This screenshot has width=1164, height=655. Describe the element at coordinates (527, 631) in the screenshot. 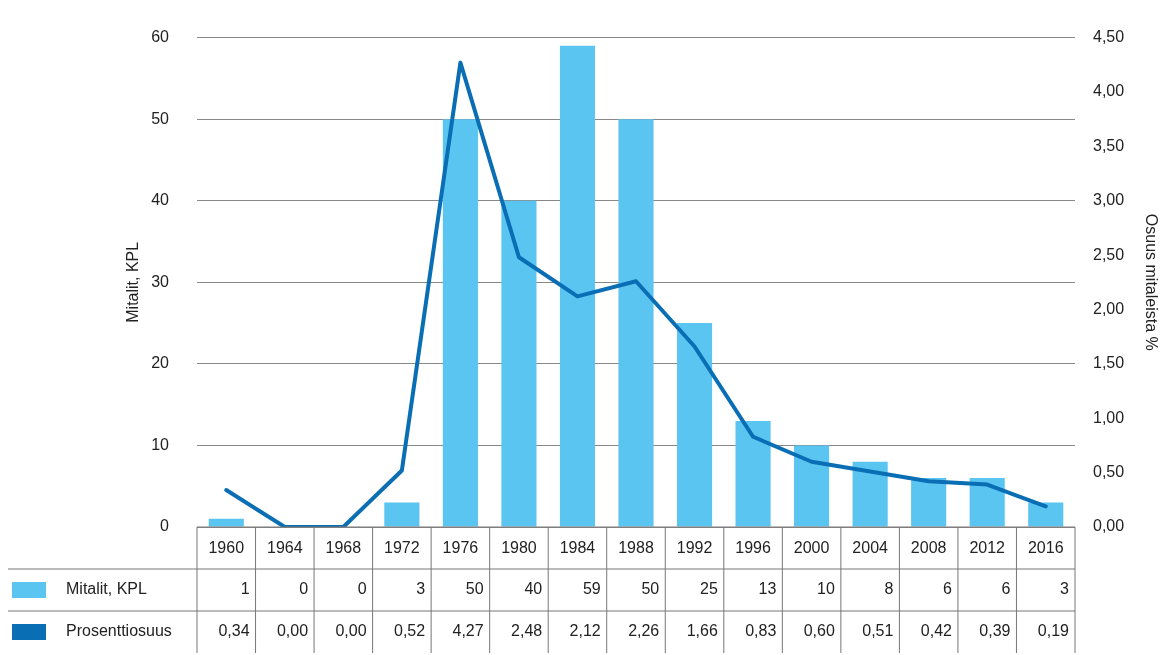

I see `data-label: 2,48` at that location.